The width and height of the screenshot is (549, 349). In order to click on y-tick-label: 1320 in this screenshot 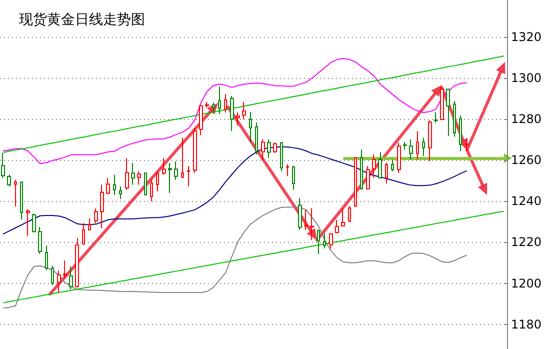, I will do `click(526, 37)`.